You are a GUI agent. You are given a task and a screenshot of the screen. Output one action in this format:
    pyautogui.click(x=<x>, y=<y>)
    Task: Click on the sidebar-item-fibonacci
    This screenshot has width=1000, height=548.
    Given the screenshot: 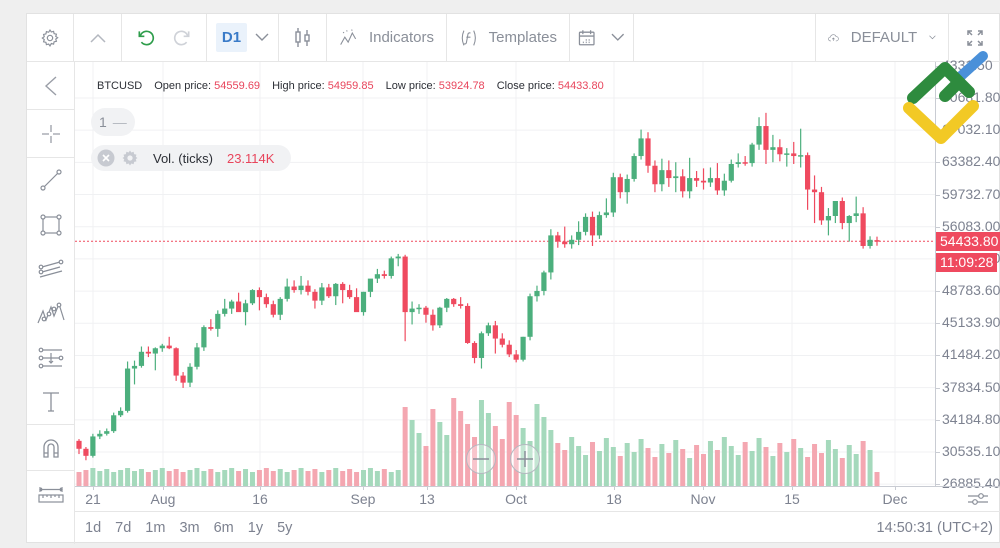 What is the action you would take?
    pyautogui.click(x=50, y=358)
    